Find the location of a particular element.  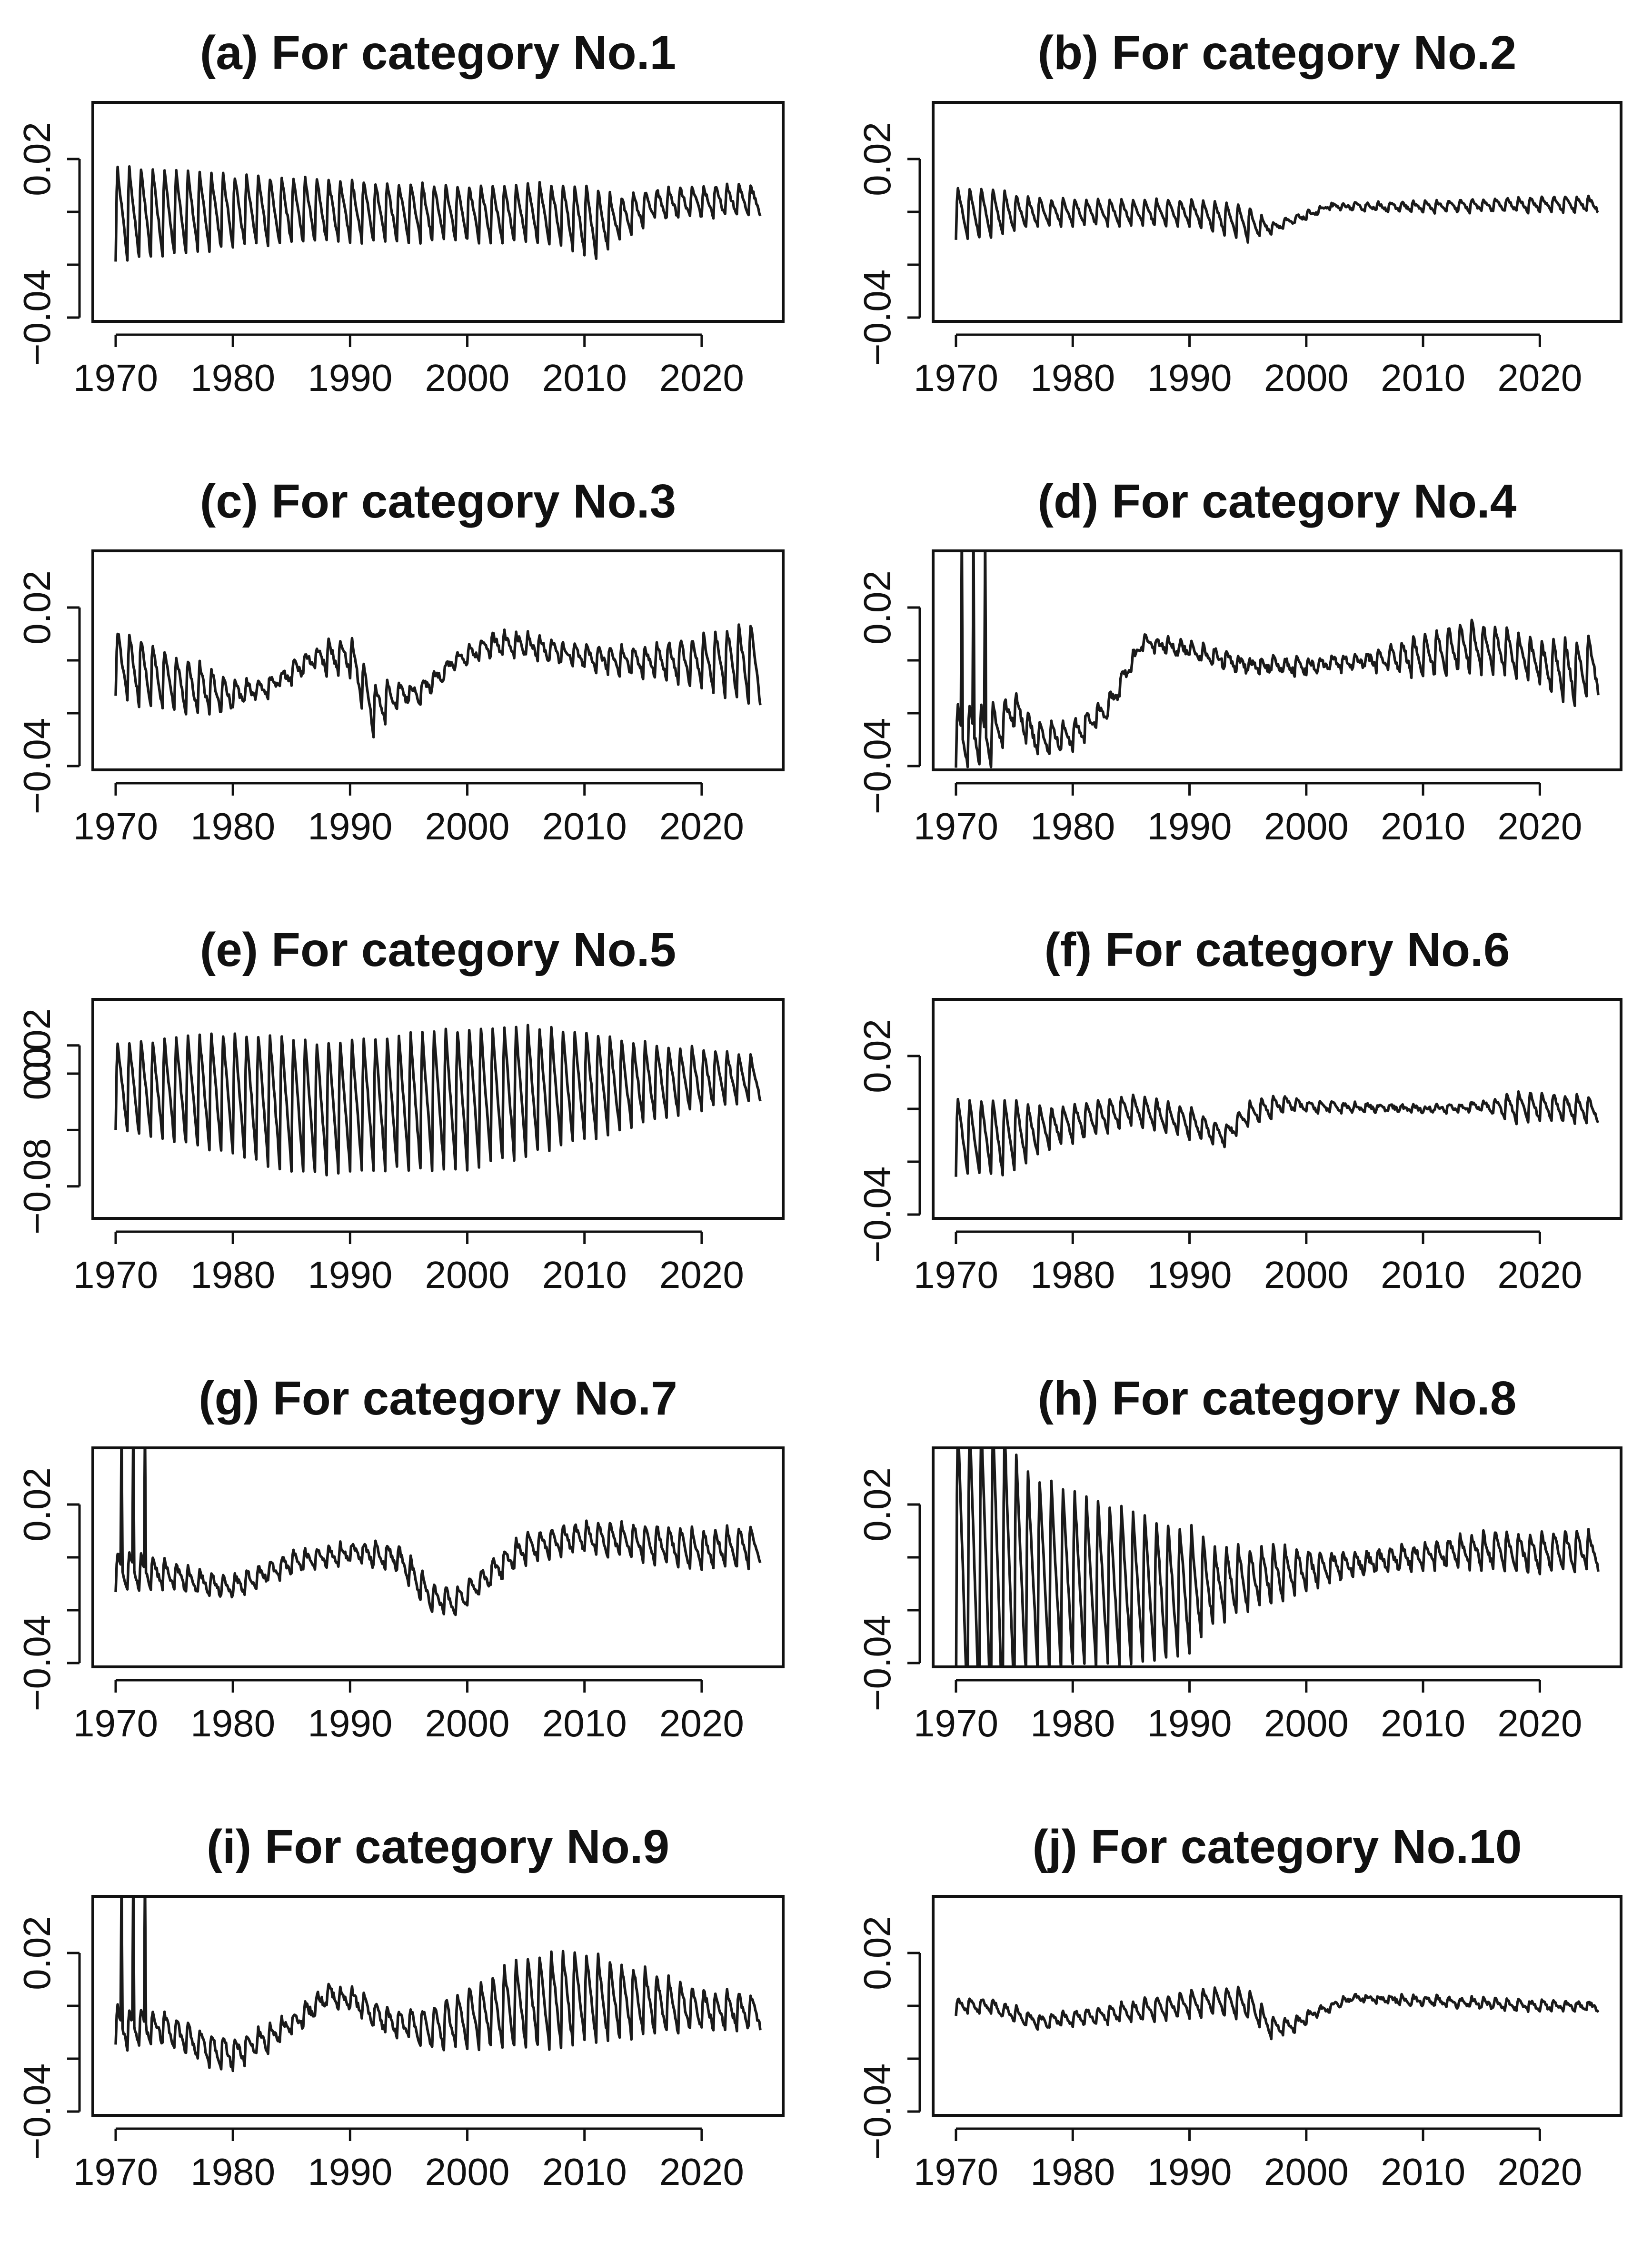

panel-title: (i) For category No.9 is located at coordinates (438, 1846).